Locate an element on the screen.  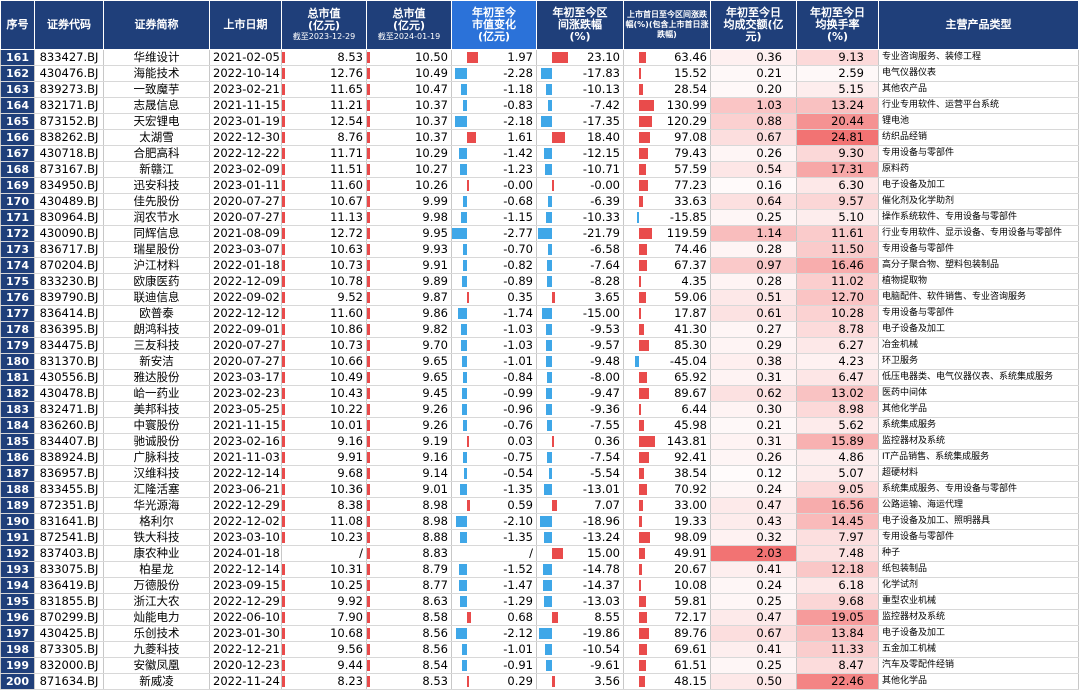
listing-date-cell: 2021-11-15 is located at coordinates (245, 105).